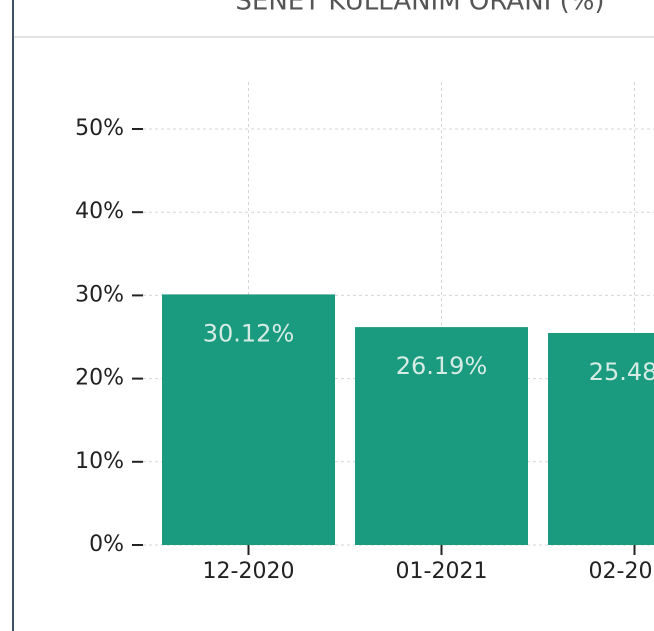  What do you see at coordinates (621, 372) in the screenshot?
I see `value-label: 25.48%` at bounding box center [621, 372].